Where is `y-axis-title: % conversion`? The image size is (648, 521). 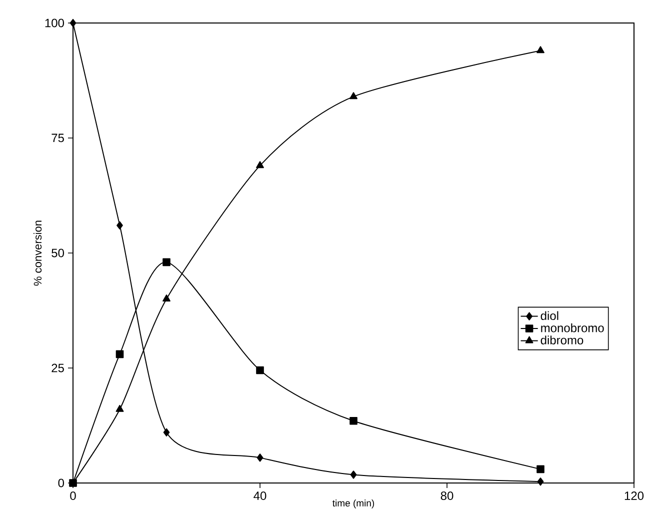 y-axis-title: % conversion is located at coordinates (38, 253).